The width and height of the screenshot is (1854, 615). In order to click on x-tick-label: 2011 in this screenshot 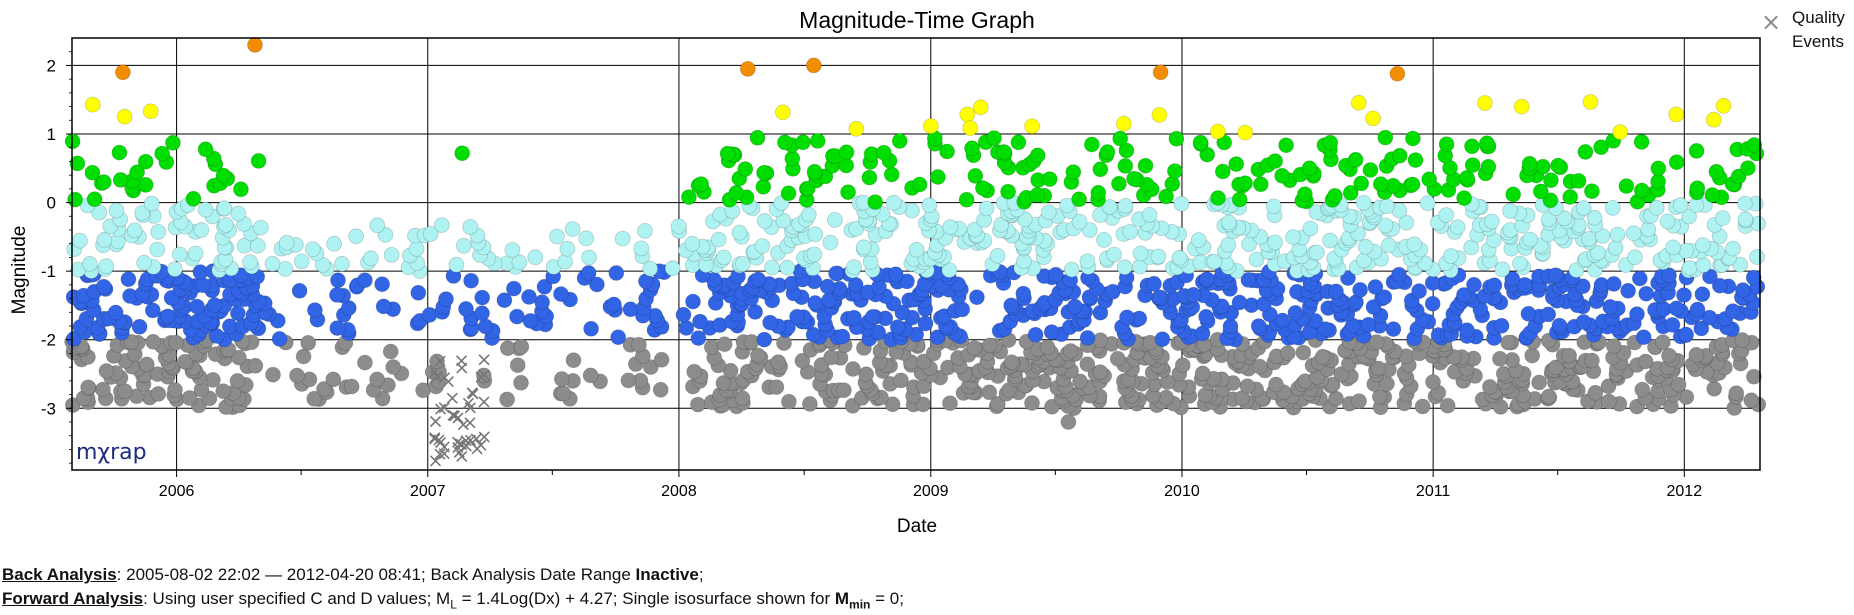, I will do `click(1433, 491)`.